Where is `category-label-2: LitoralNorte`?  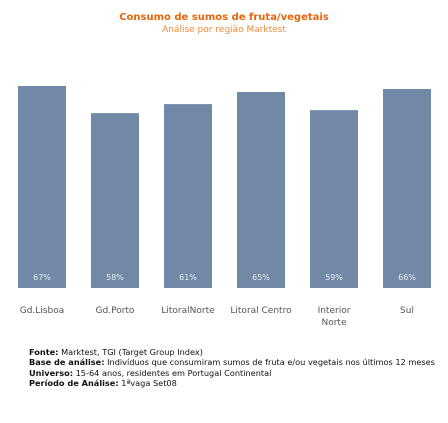 category-label-2: LitoralNorte is located at coordinates (188, 311).